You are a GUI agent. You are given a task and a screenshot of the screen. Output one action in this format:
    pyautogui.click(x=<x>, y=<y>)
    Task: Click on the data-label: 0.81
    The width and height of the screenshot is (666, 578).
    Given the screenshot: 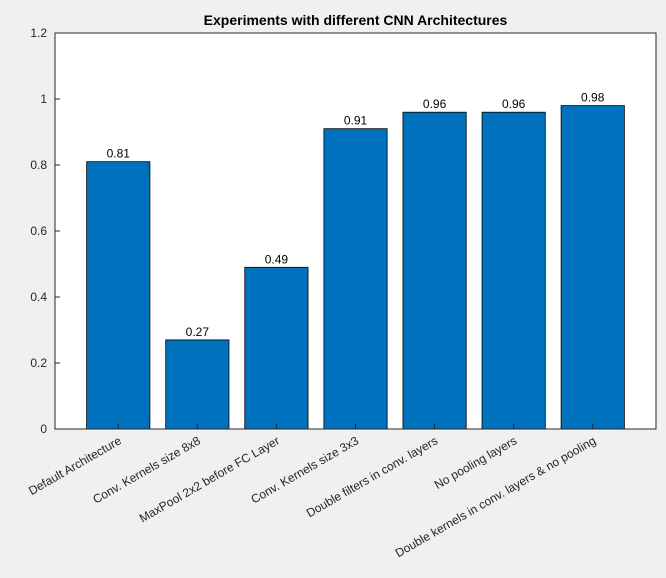 What is the action you would take?
    pyautogui.click(x=119, y=154)
    